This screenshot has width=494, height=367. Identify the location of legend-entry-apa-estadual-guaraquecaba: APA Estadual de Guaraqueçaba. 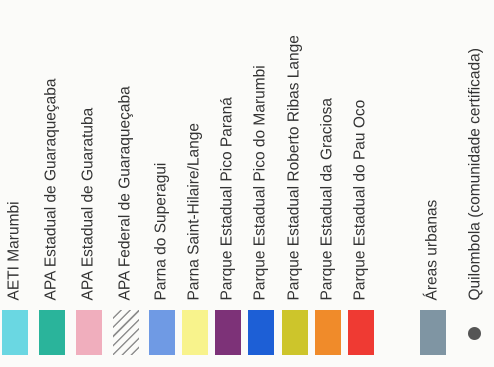
(52, 183).